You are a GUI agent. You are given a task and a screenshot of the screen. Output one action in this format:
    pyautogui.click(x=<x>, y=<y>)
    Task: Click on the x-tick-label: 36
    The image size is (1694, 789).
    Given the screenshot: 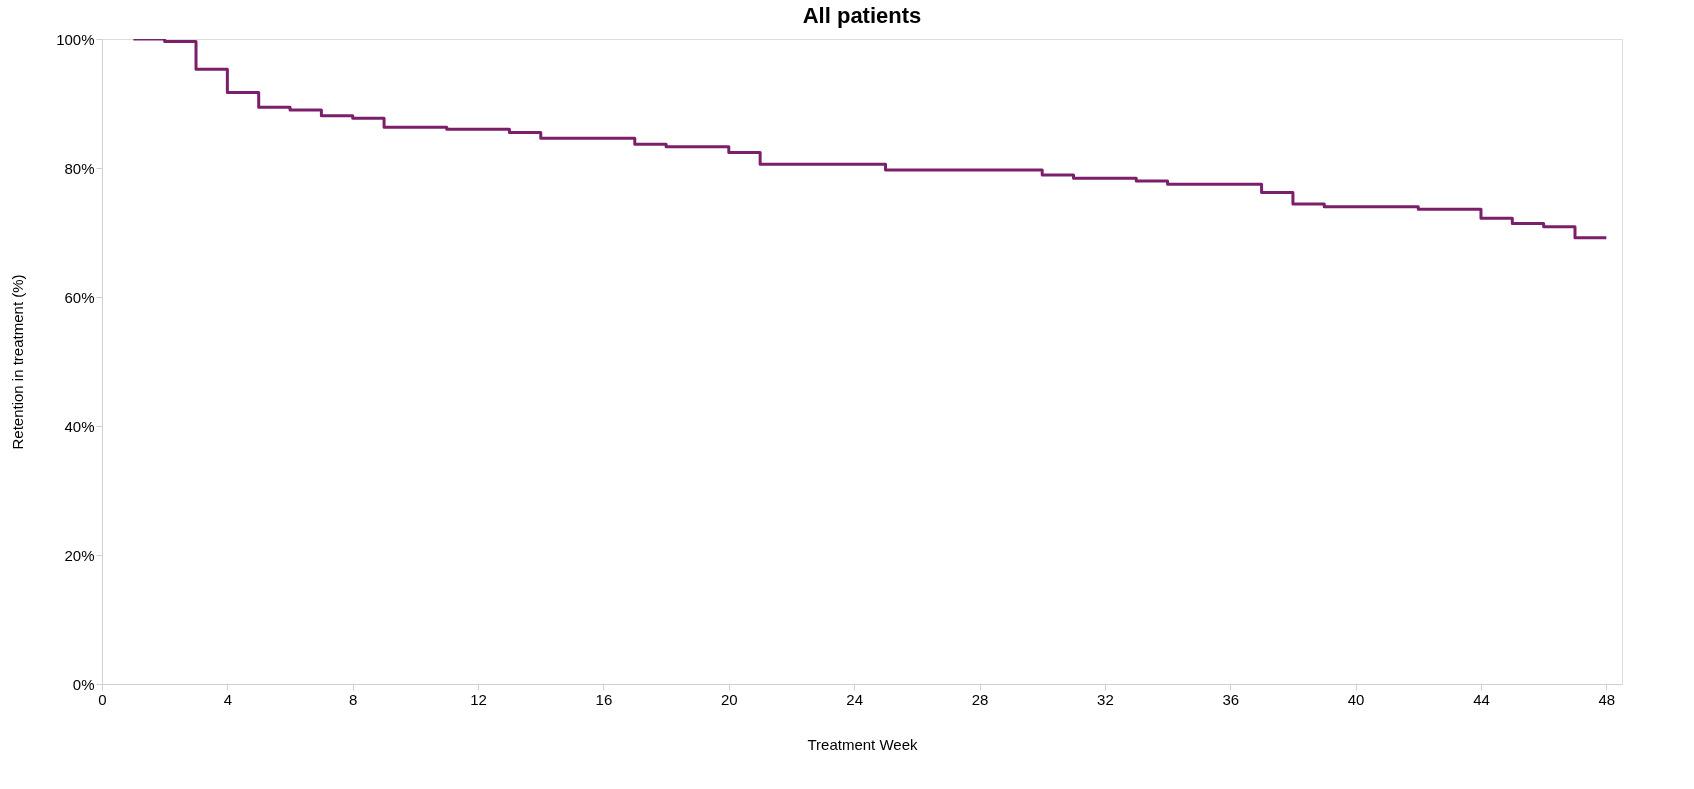 What is the action you would take?
    pyautogui.click(x=1231, y=699)
    